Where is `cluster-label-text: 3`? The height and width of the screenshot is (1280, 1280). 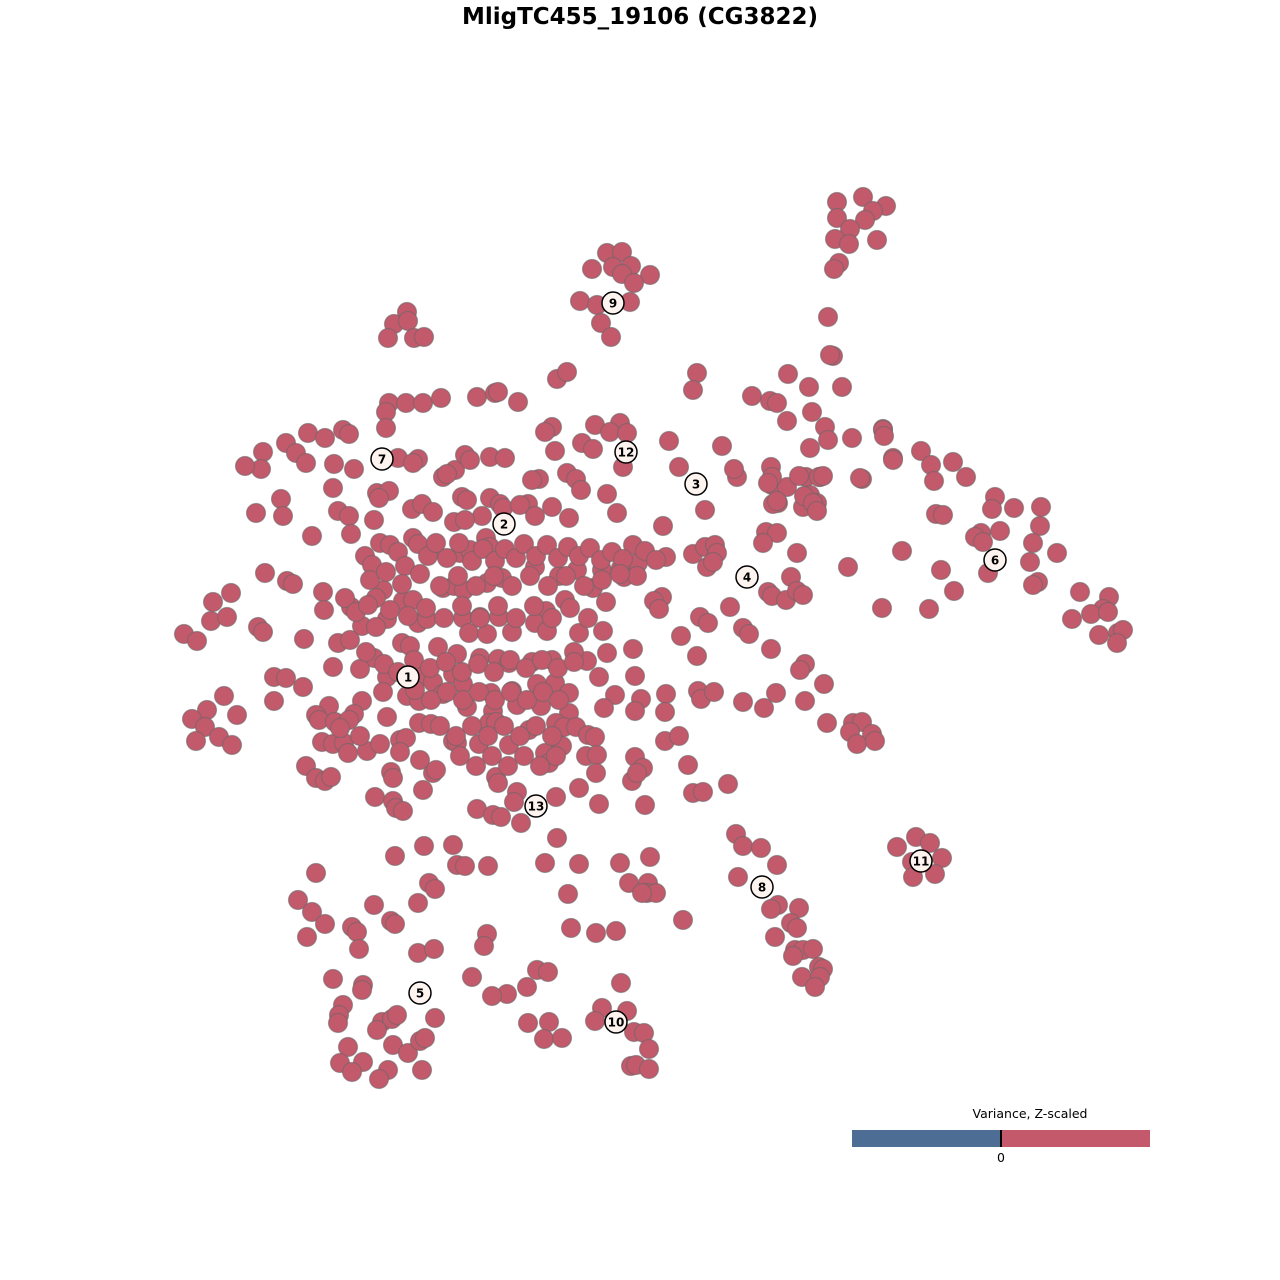
cluster-label-text: 3 is located at coordinates (696, 485).